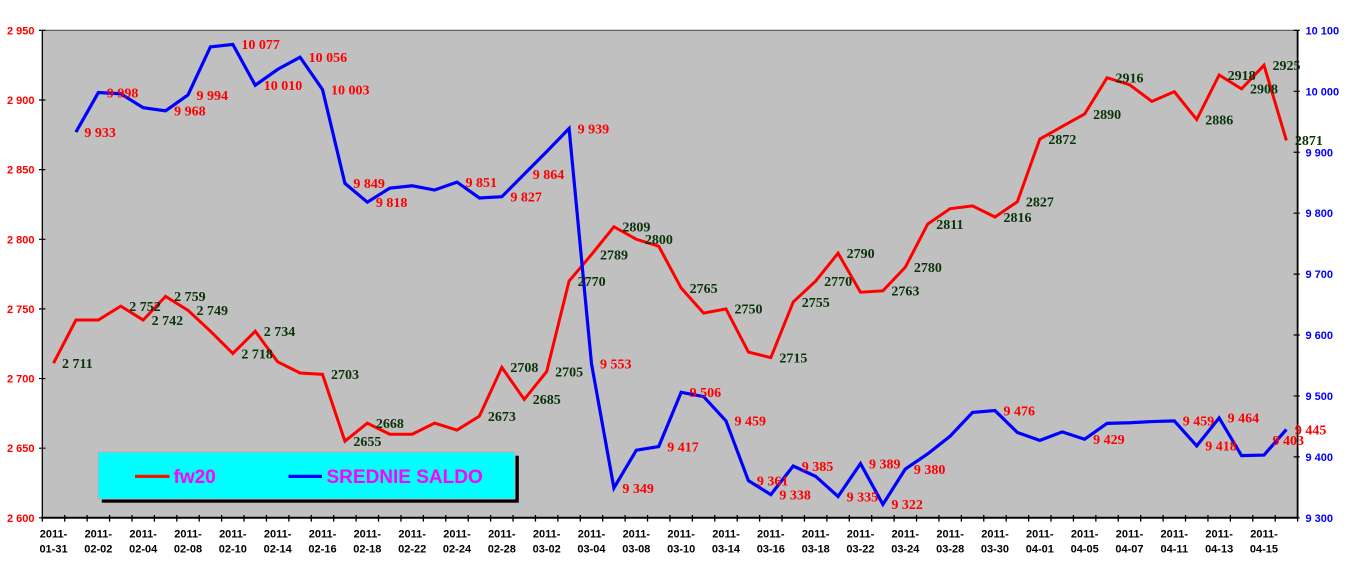 The image size is (1362, 572). Describe the element at coordinates (704, 289) in the screenshot. I see `svg-text: 2765` at that location.